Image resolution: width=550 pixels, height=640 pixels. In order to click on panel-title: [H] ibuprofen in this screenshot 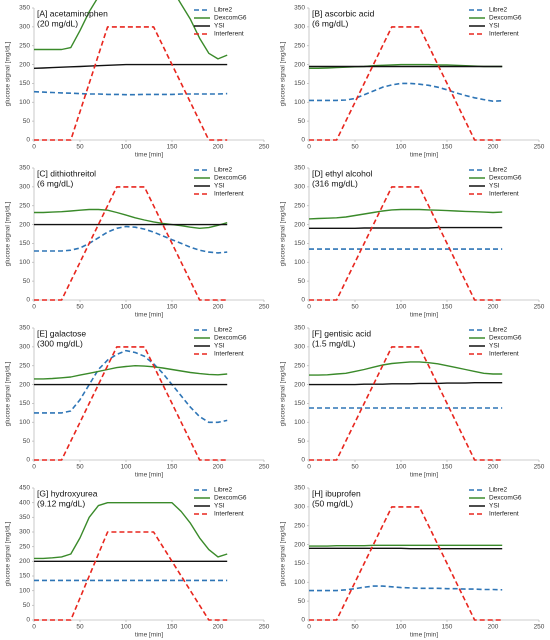, I will do `click(336, 493)`.